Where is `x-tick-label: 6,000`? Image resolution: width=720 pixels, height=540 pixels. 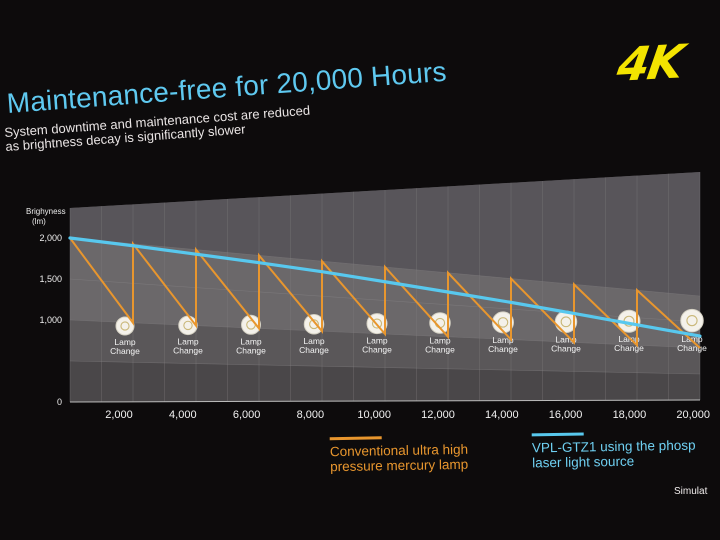
x-tick-label: 6,000 is located at coordinates (247, 415).